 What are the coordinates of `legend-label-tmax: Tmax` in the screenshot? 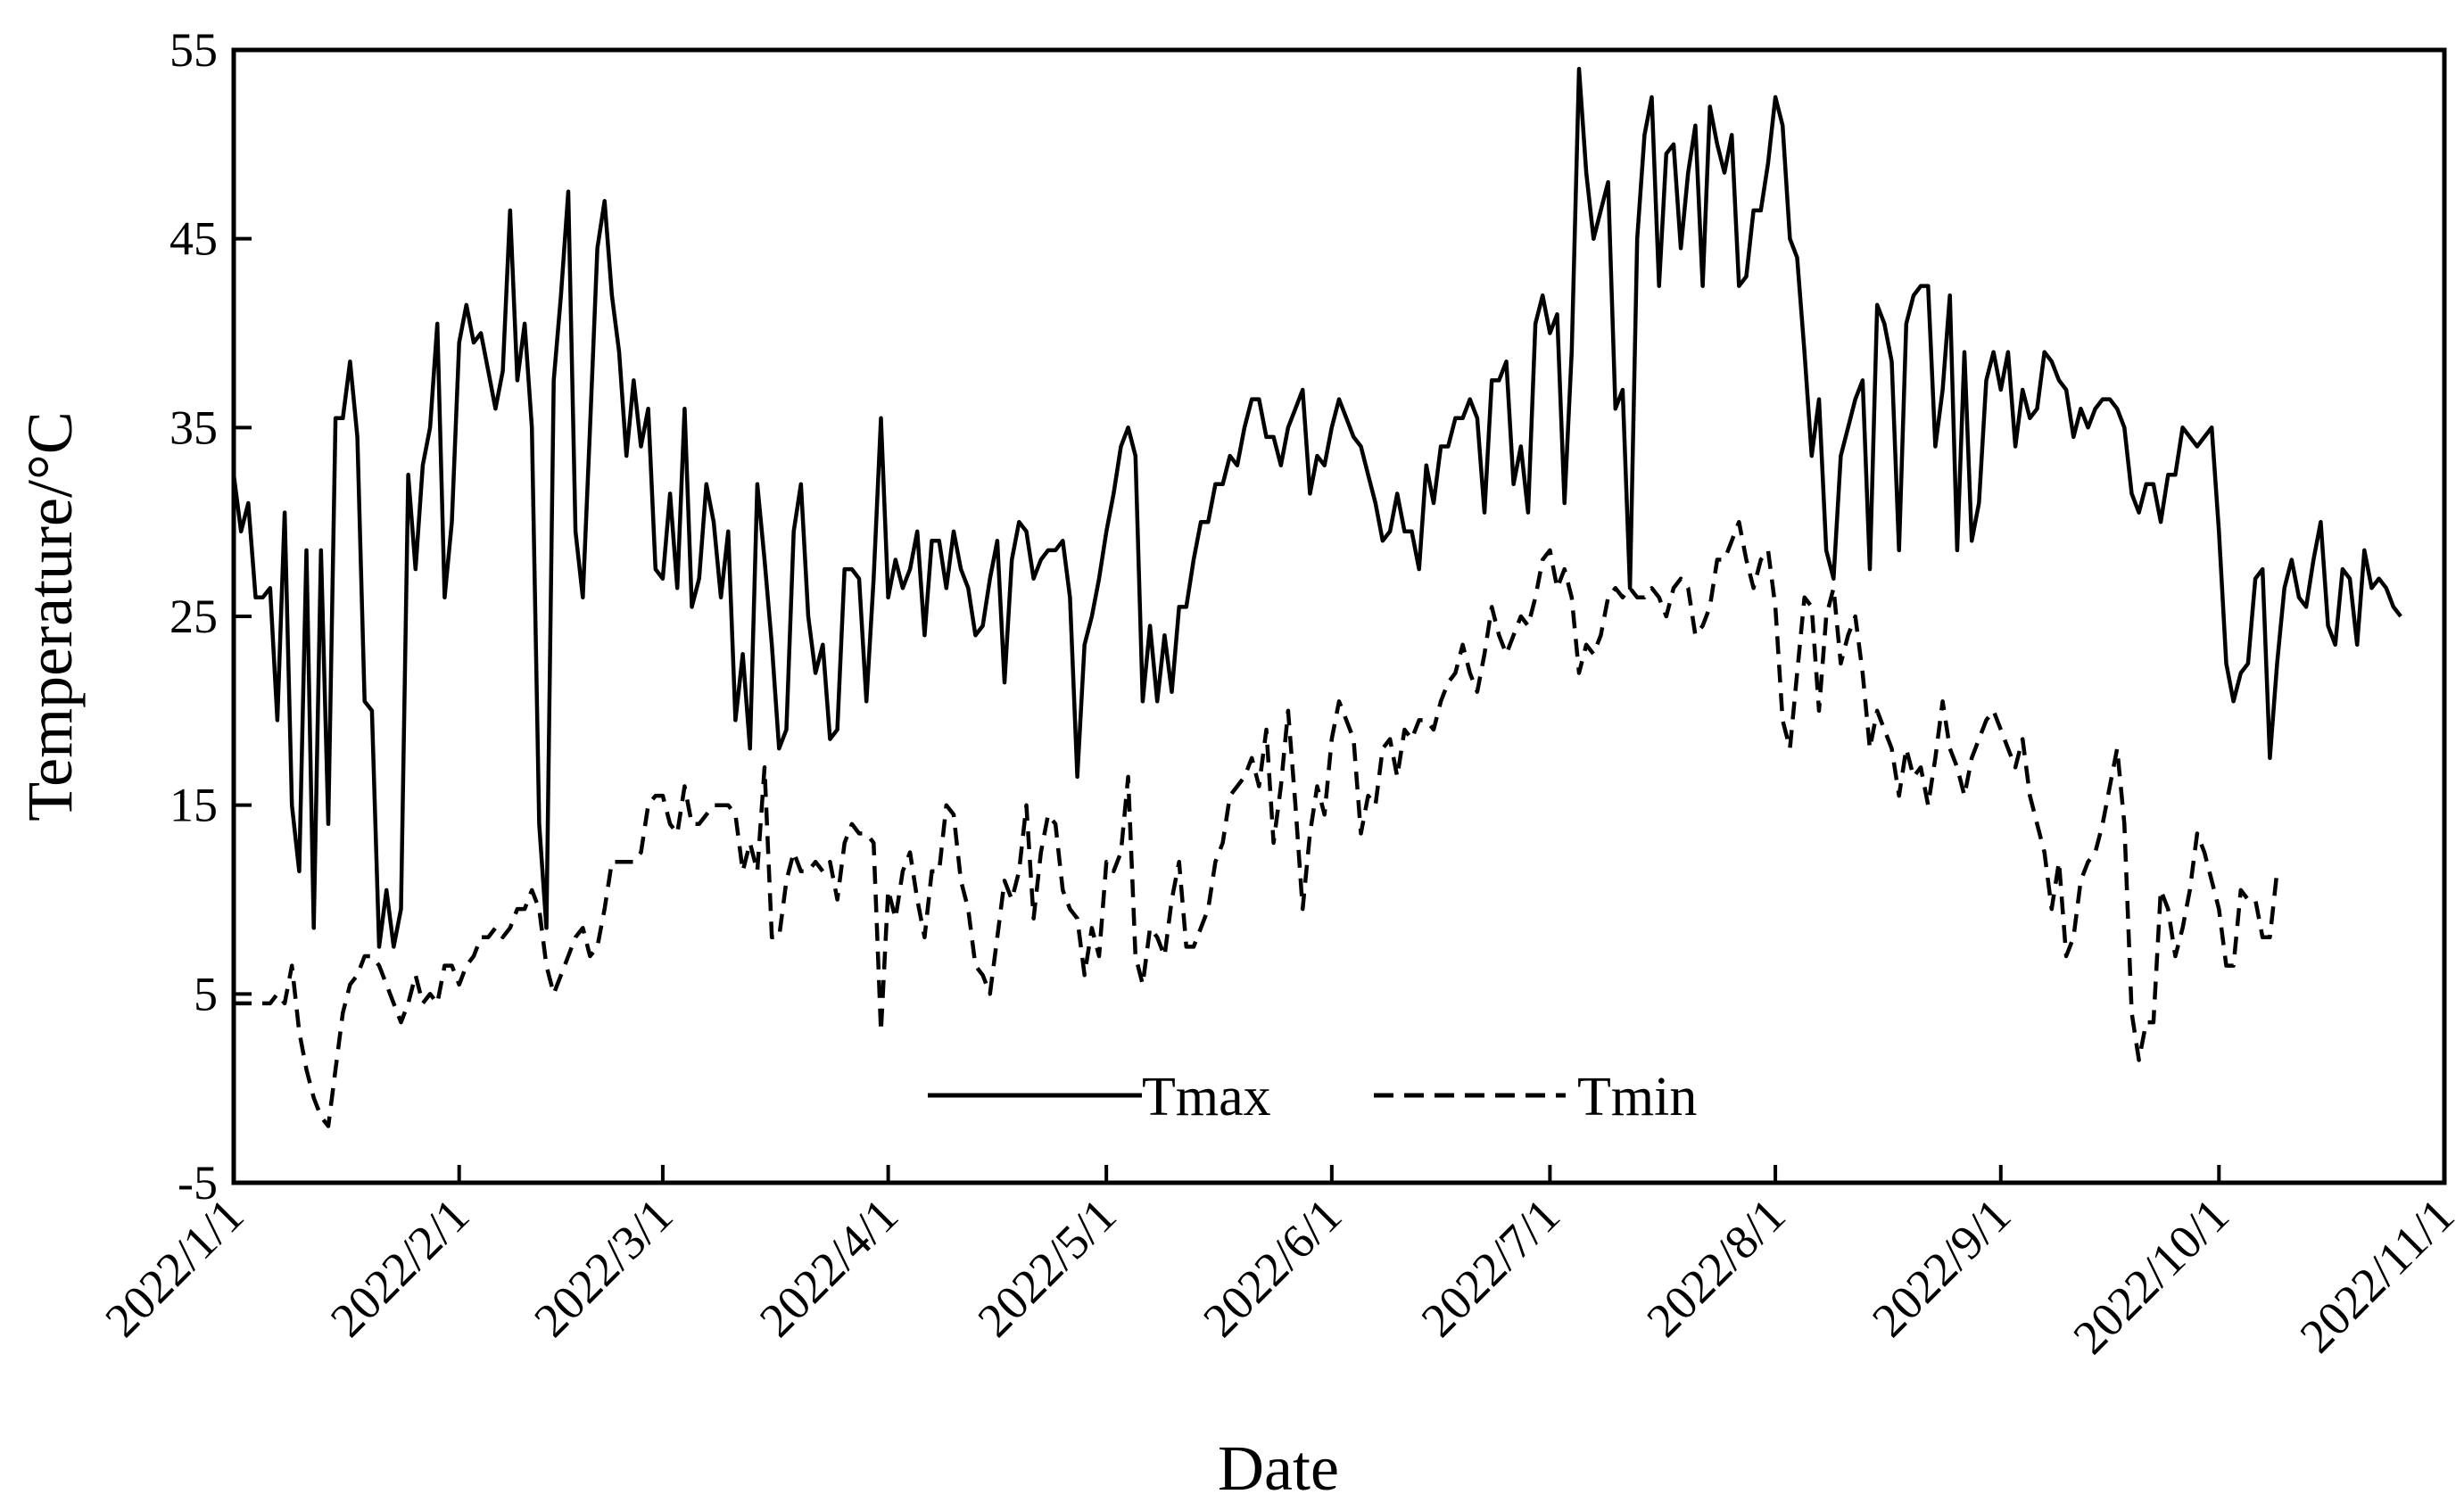 It's located at (1206, 1097).